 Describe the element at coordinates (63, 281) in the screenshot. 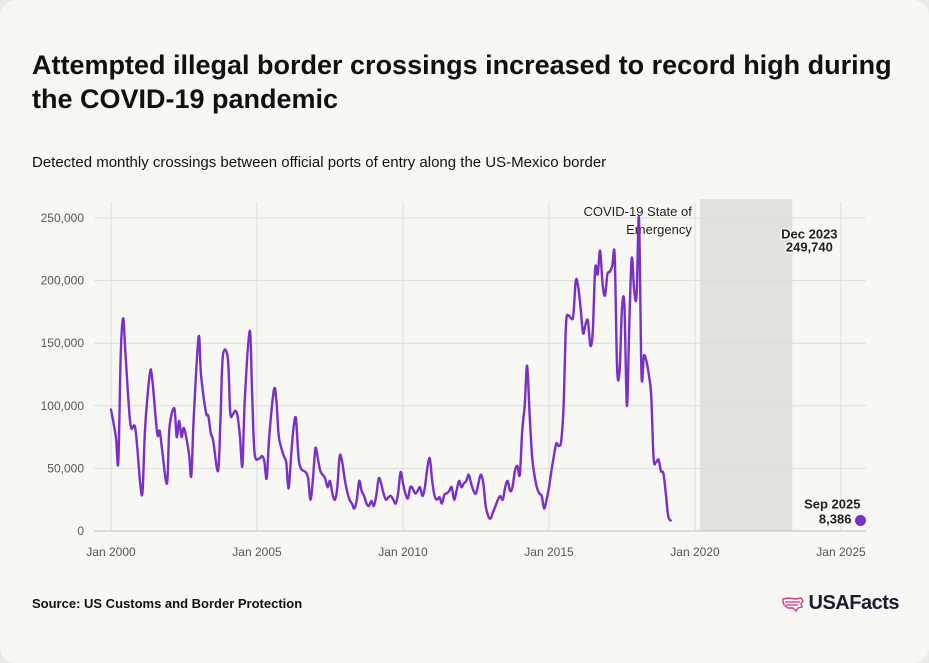

I see `y-tick-label: 200,000` at that location.